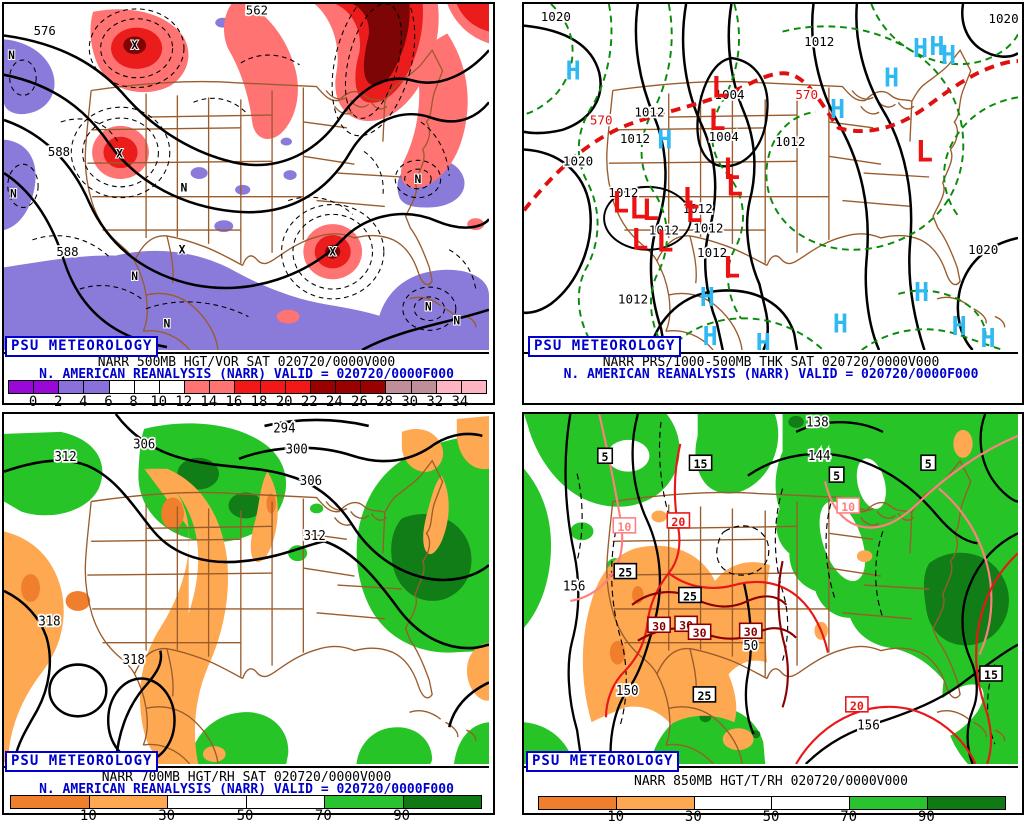 This screenshot has width=1024, height=825. Describe the element at coordinates (315, 534) in the screenshot. I see `contour-label: 312` at that location.